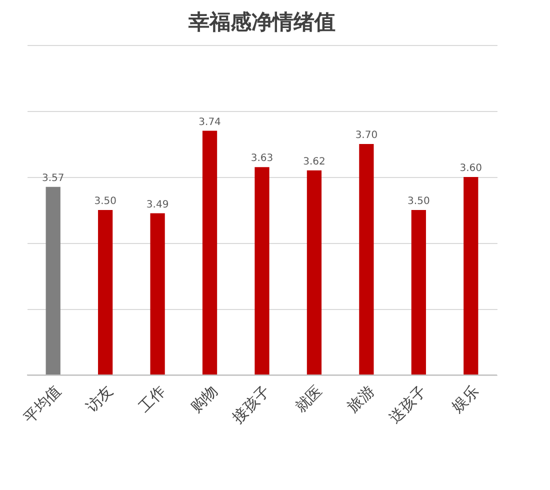  Describe the element at coordinates (262, 158) in the screenshot. I see `data-label: 3.63` at that location.